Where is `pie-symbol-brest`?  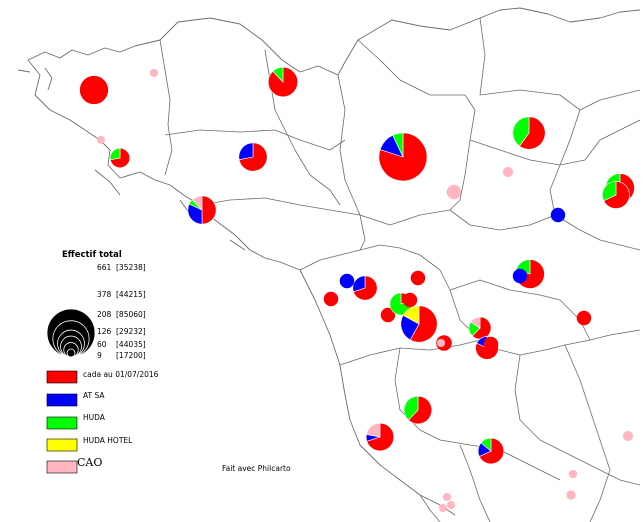 pie-symbol-brest is located at coordinates (94, 90).